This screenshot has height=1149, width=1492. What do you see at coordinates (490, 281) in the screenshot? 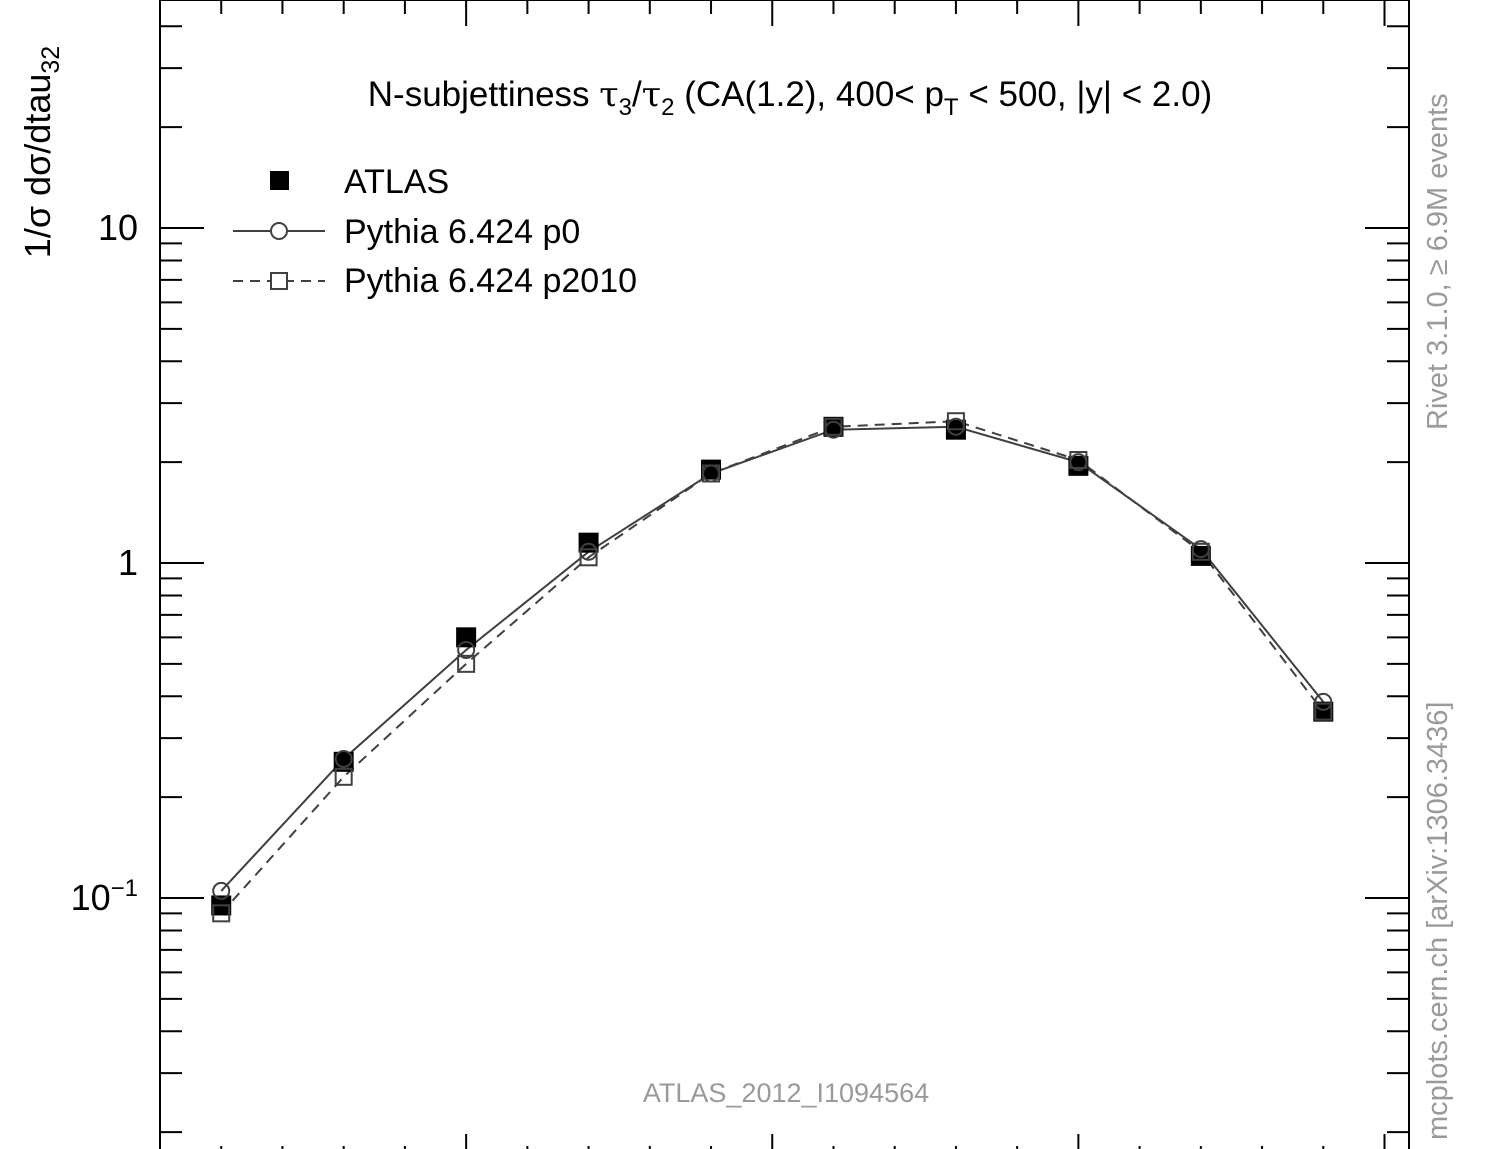
I see `legend-p2010-label: Pythia 6.424 p2010` at bounding box center [490, 281].